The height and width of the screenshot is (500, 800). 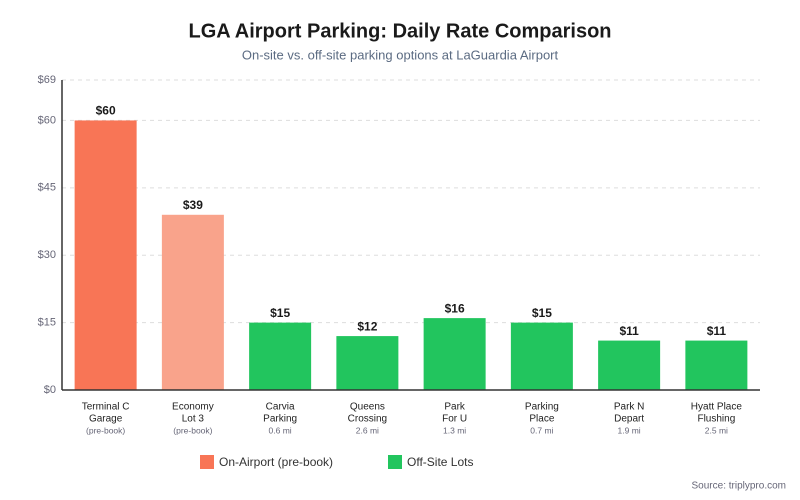 I want to click on x-tick-label: Carvia, so click(x=280, y=407).